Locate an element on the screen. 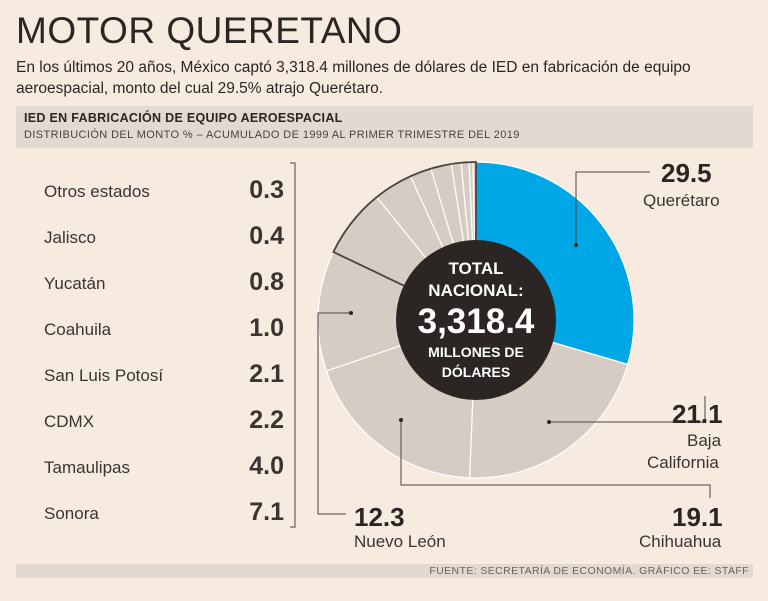 This screenshot has width=768, height=601. center-line-1: TOTAL is located at coordinates (475, 268).